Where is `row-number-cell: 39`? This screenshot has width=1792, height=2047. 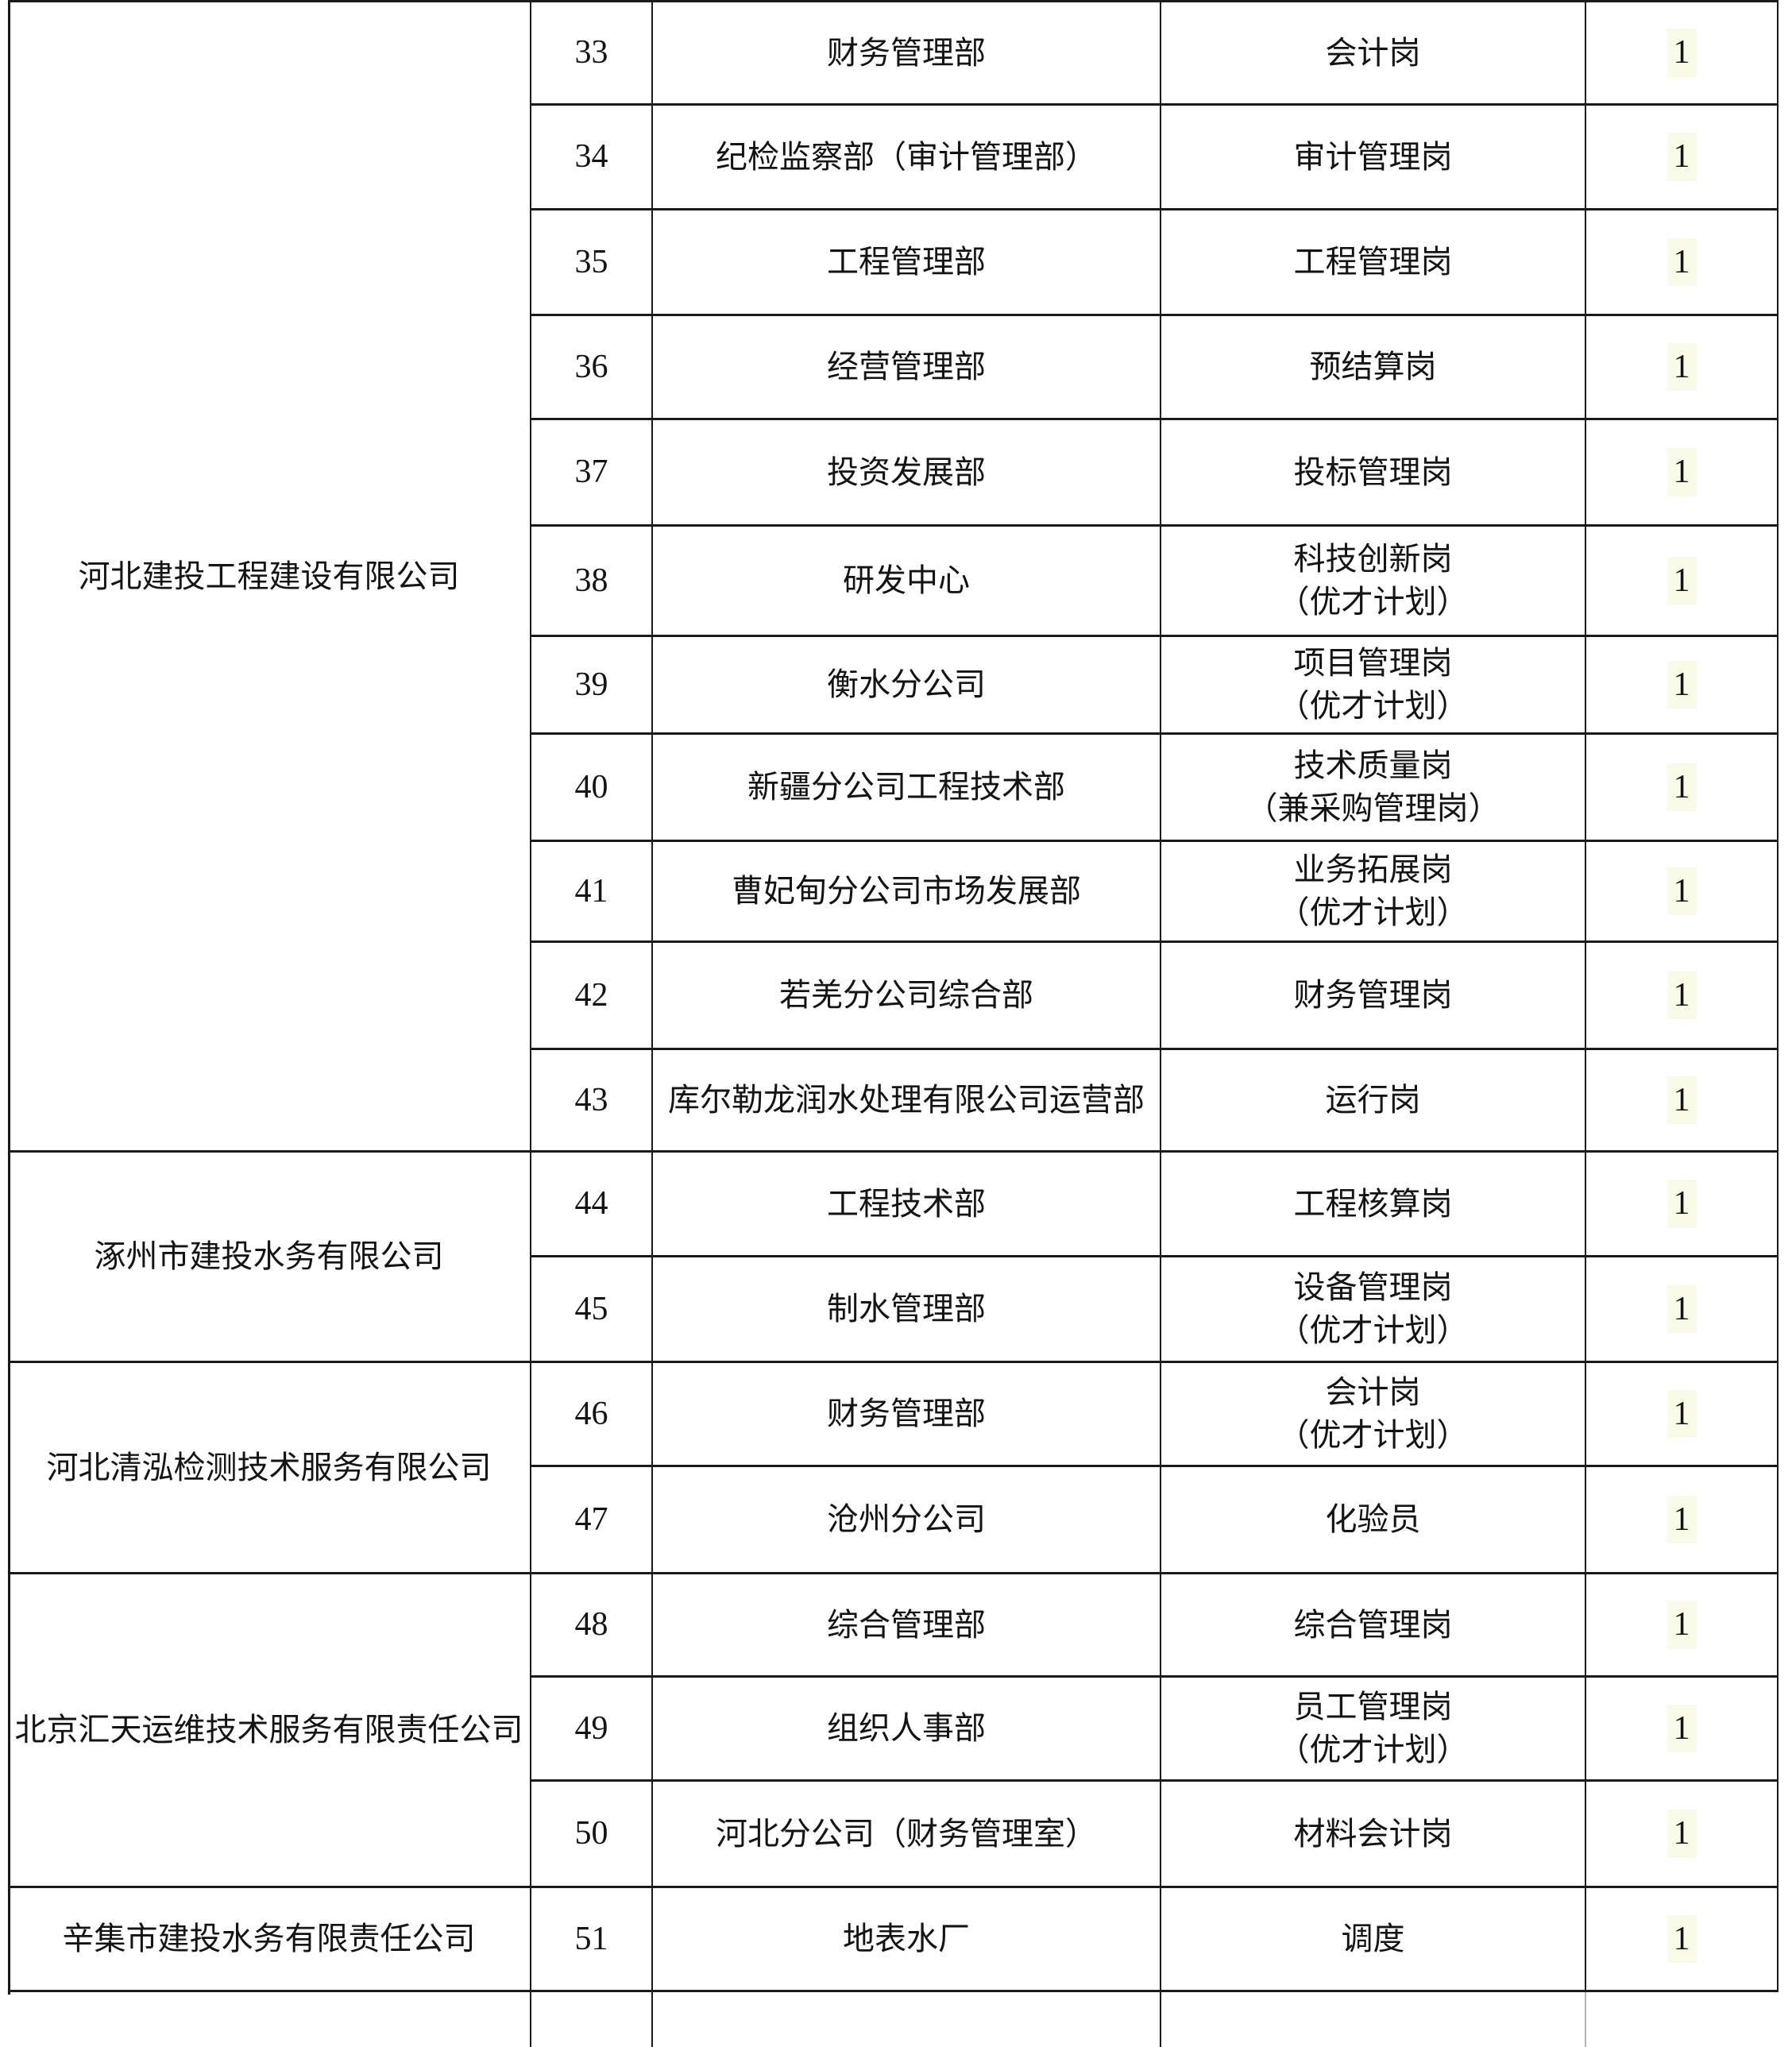 row-number-cell: 39 is located at coordinates (592, 686).